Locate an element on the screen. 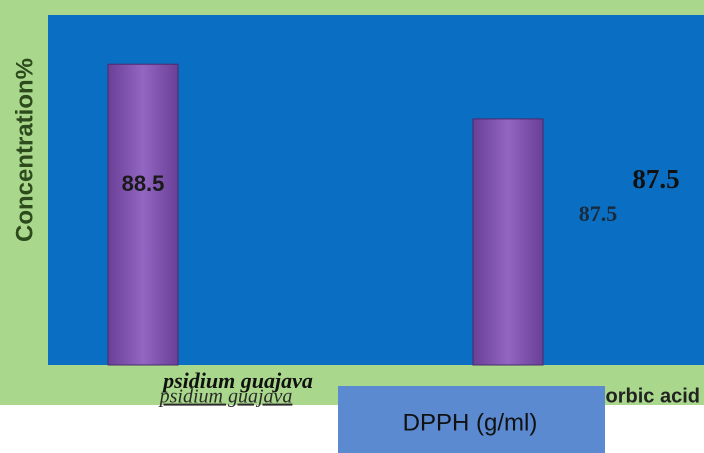  y-axis-label: Concentration% is located at coordinates (24, 150).